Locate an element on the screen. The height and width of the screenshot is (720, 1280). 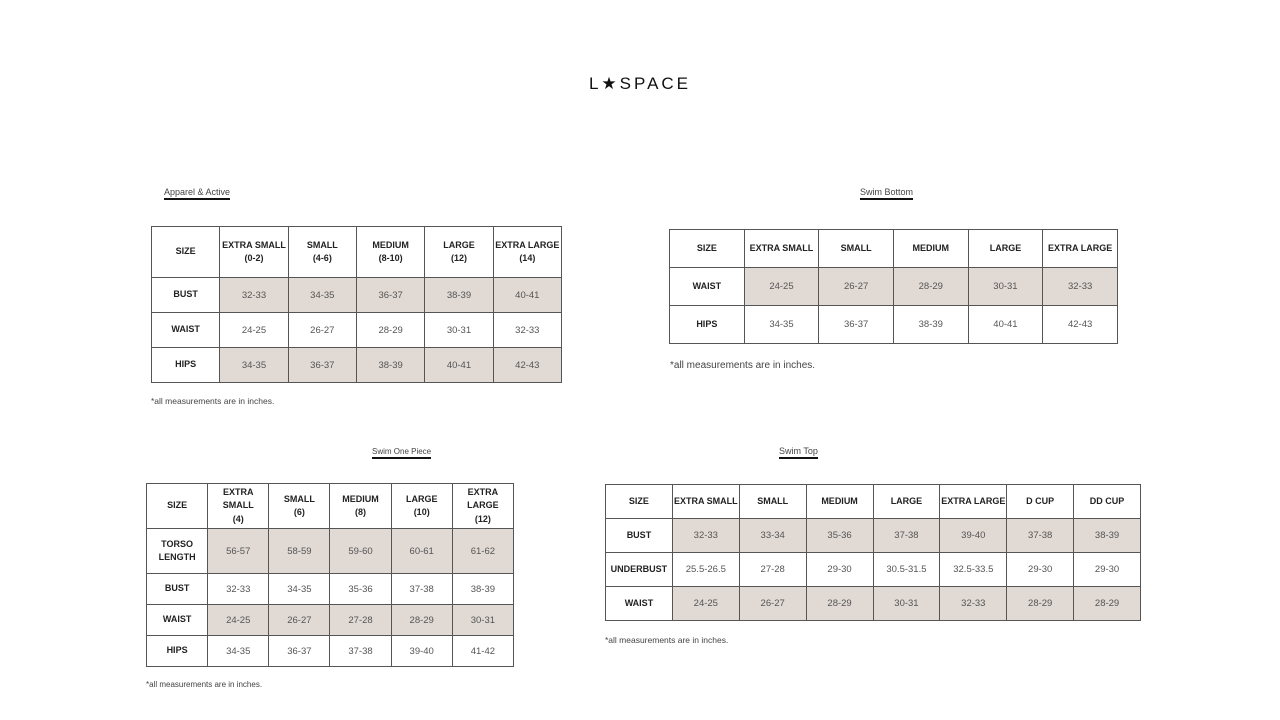
measurement-cell: 27-28 is located at coordinates (772, 569).